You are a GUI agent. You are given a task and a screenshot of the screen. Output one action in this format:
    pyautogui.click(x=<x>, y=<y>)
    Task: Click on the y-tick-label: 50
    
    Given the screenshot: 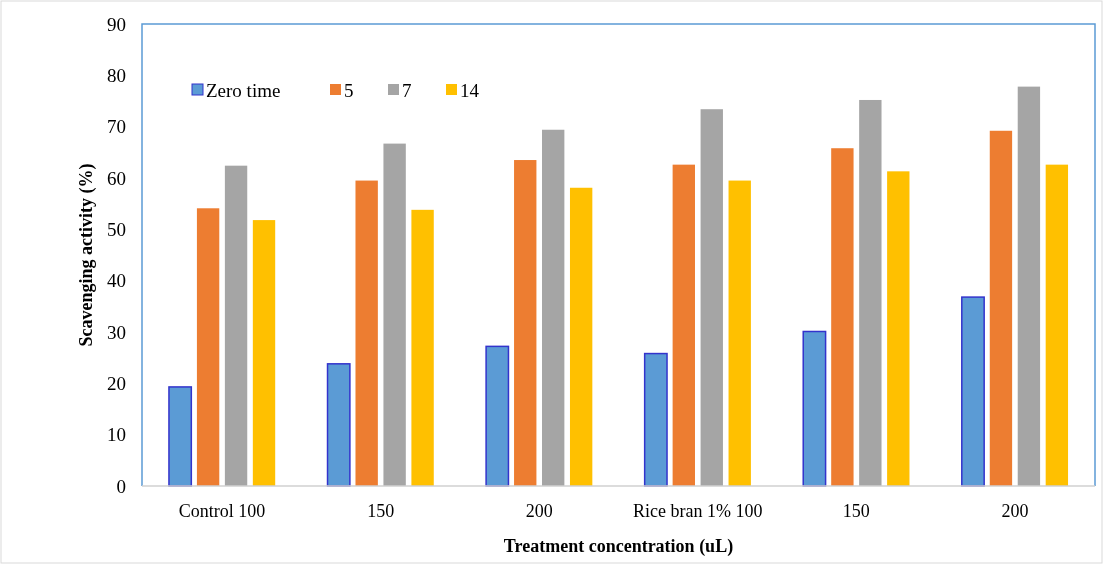 What is the action you would take?
    pyautogui.click(x=116, y=229)
    